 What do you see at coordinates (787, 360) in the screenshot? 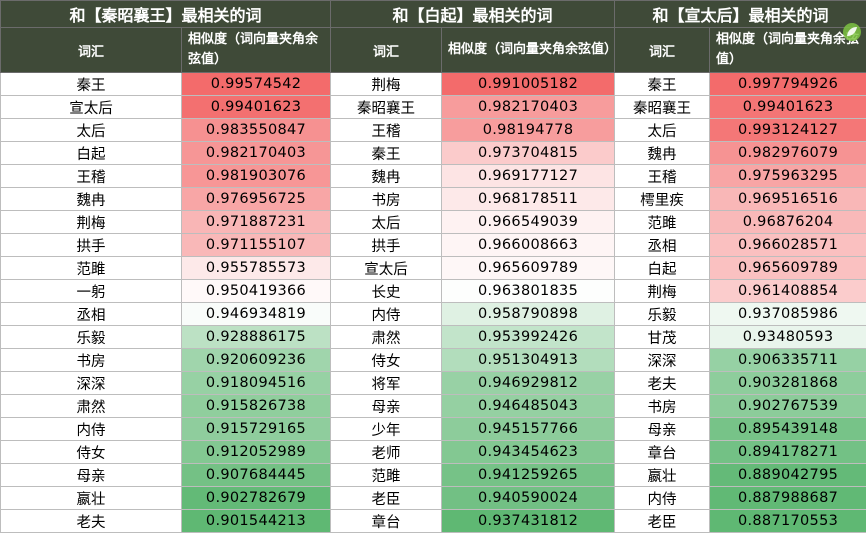
I see `similarity-cell: 0.906335711` at bounding box center [787, 360].